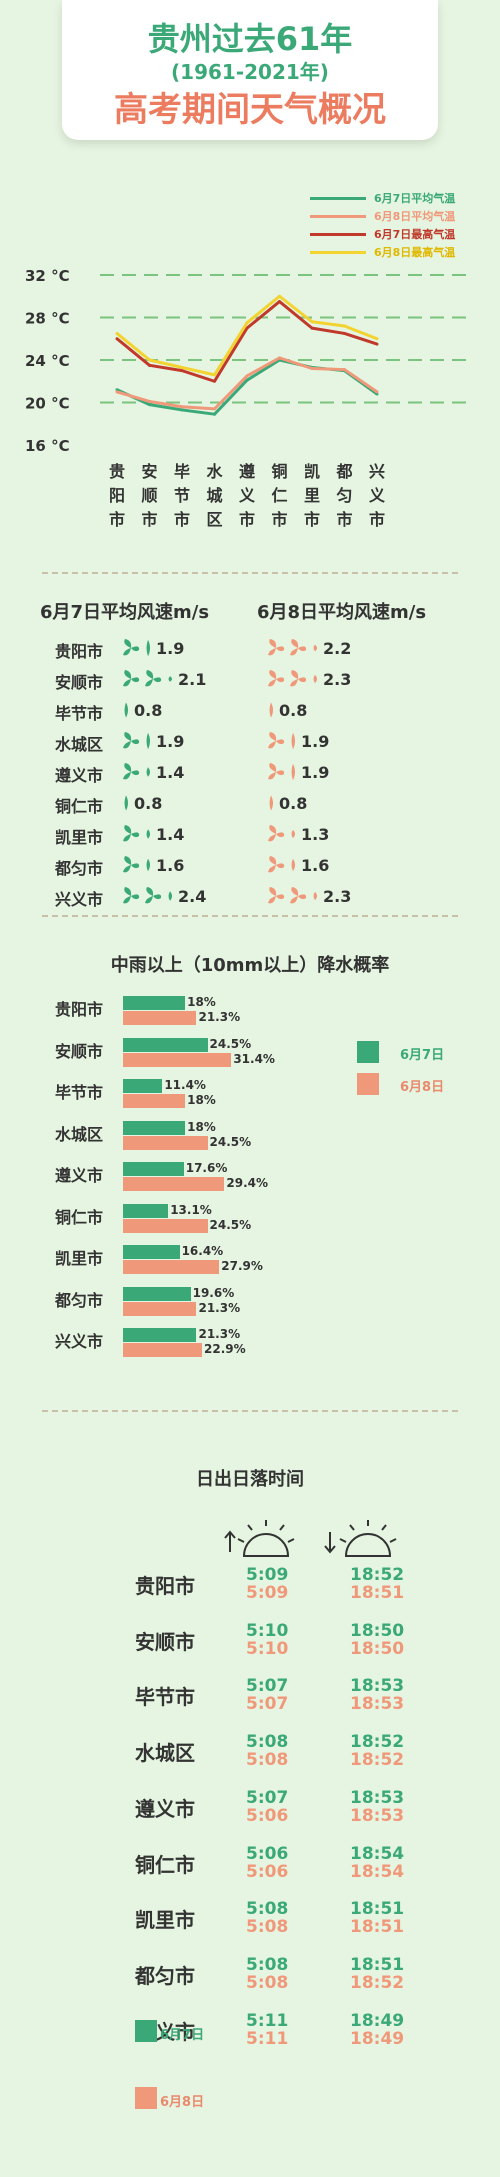 The height and width of the screenshot is (2177, 500). Describe the element at coordinates (250, 110) in the screenshot. I see `title-sub: 高考期间天气概况` at that location.